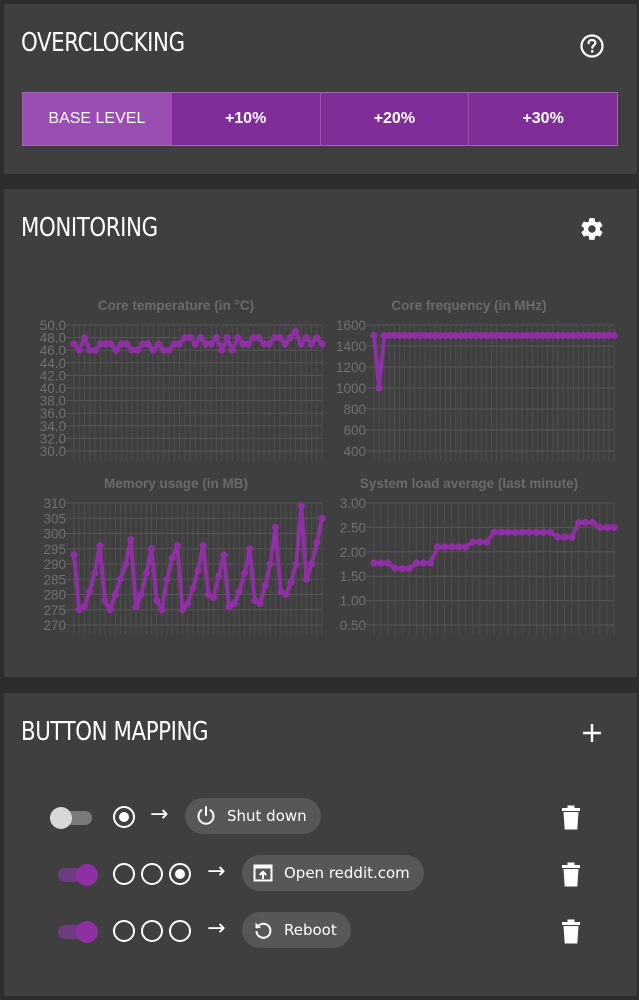  Describe the element at coordinates (97, 119) in the screenshot. I see `level-base-button: BASE LEVEL` at that location.